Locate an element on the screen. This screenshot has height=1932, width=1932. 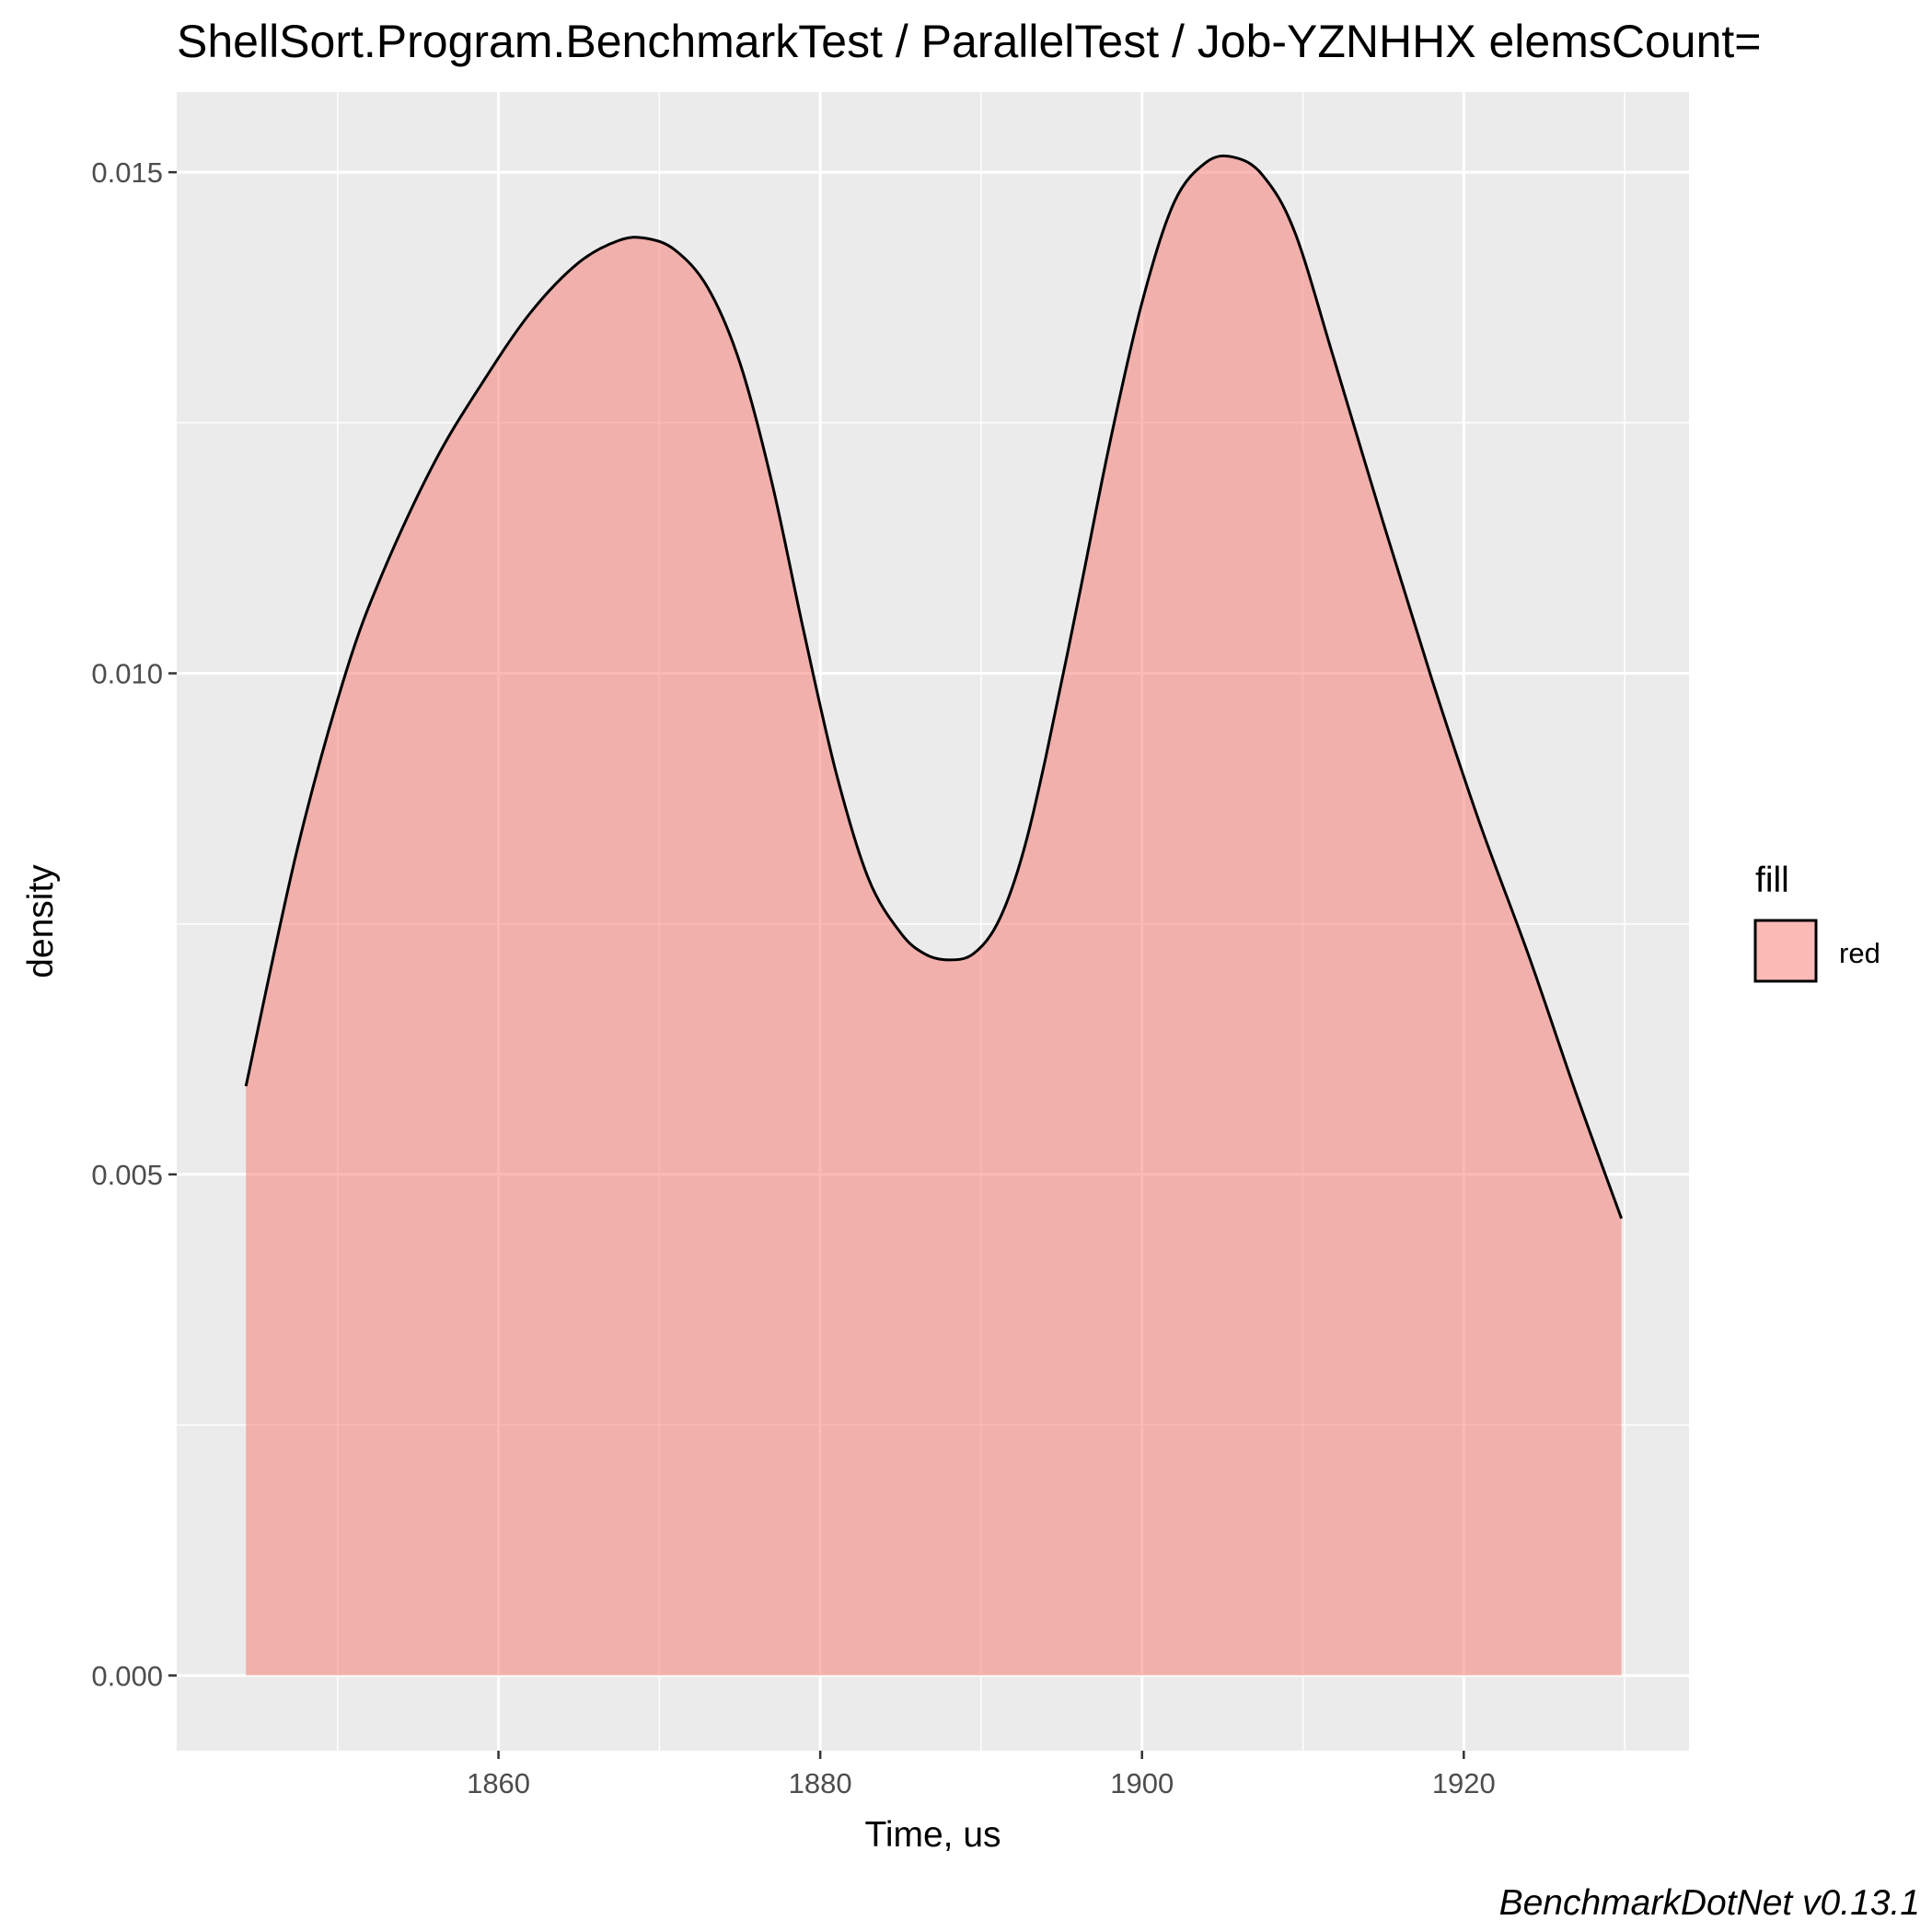
chart-caption: BenchmarkDotNet v0.13.1 is located at coordinates (1710, 1903).